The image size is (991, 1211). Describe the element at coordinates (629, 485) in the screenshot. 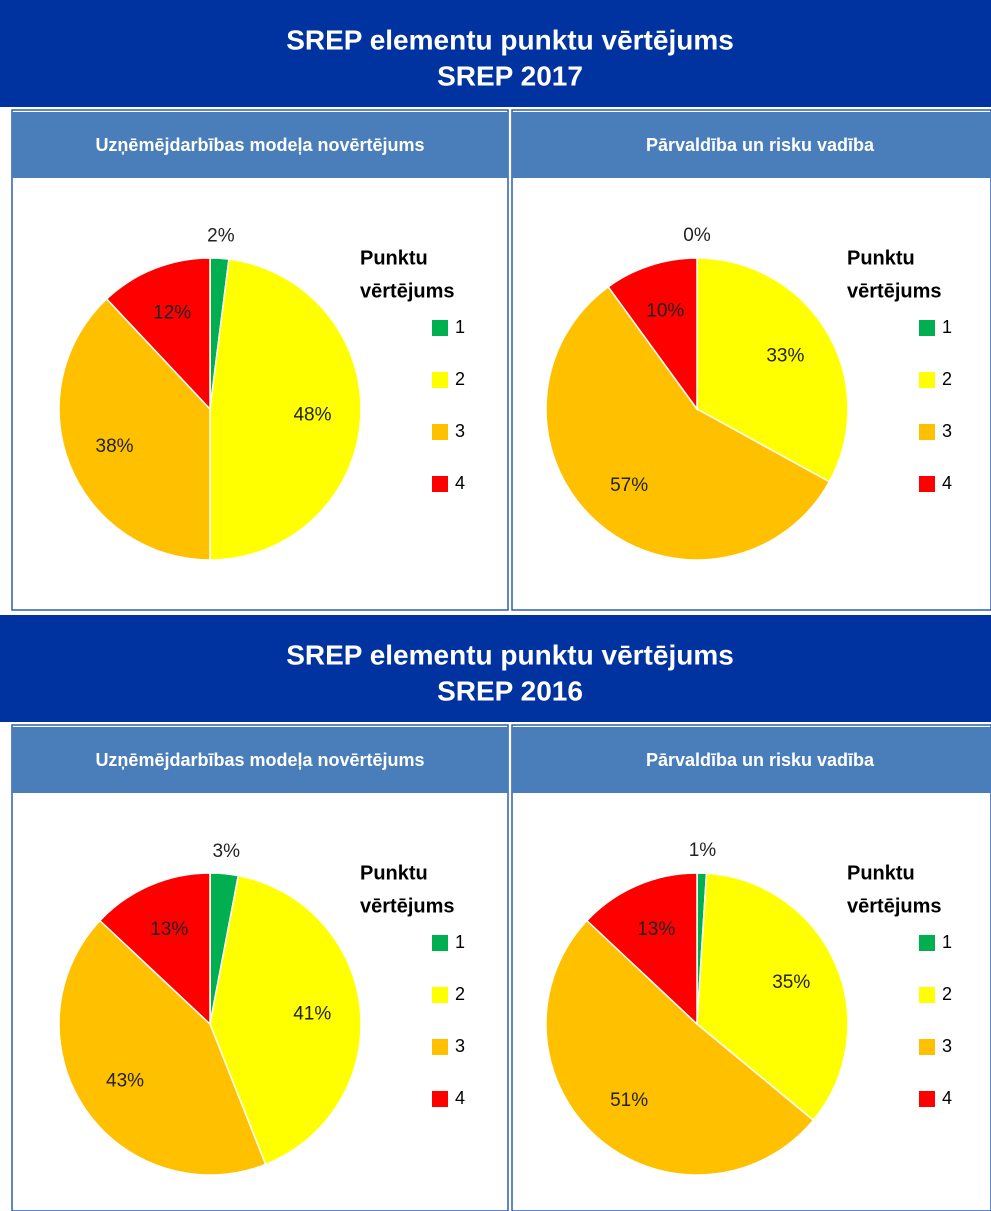

I see `data-label: 57%` at that location.